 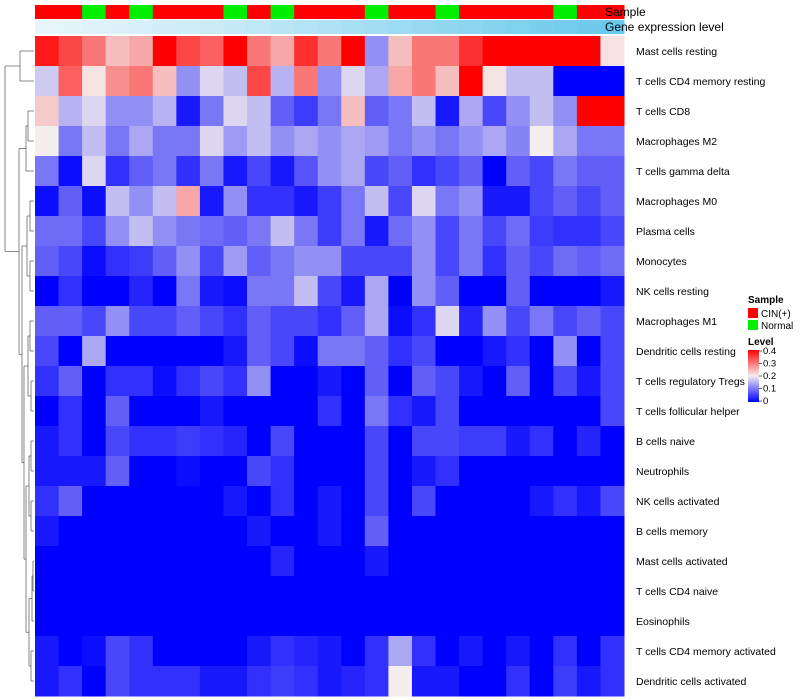 What do you see at coordinates (330, 12) in the screenshot?
I see `sample-annotation-bar` at bounding box center [330, 12].